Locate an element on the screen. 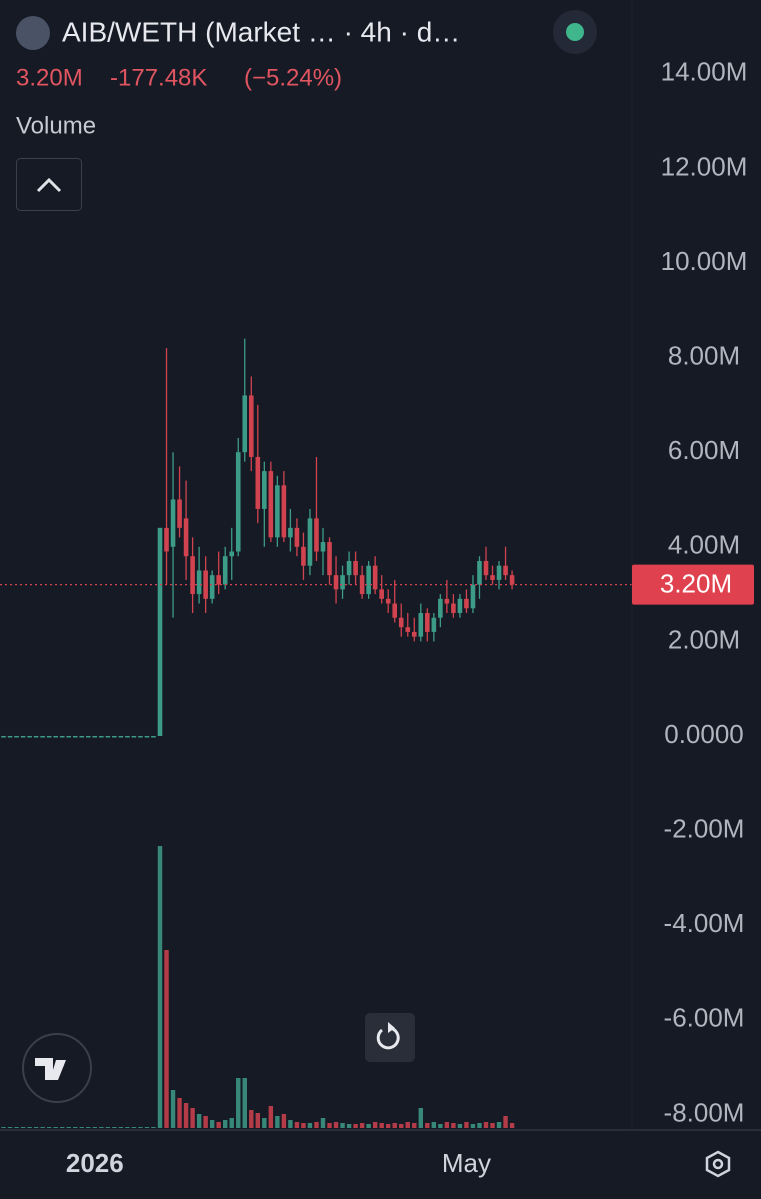 The width and height of the screenshot is (761, 1199). y-tick-label: 2.00M is located at coordinates (704, 639).